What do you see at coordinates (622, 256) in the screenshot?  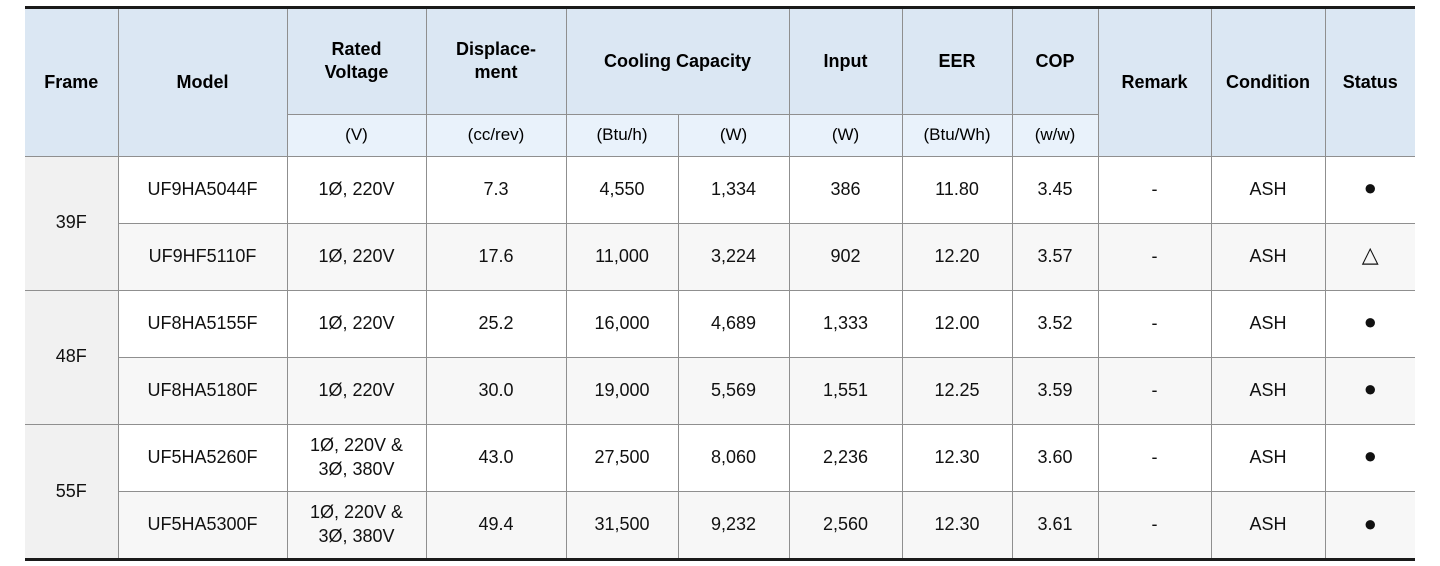 I see `cooling-btu-cell: 11,000` at bounding box center [622, 256].